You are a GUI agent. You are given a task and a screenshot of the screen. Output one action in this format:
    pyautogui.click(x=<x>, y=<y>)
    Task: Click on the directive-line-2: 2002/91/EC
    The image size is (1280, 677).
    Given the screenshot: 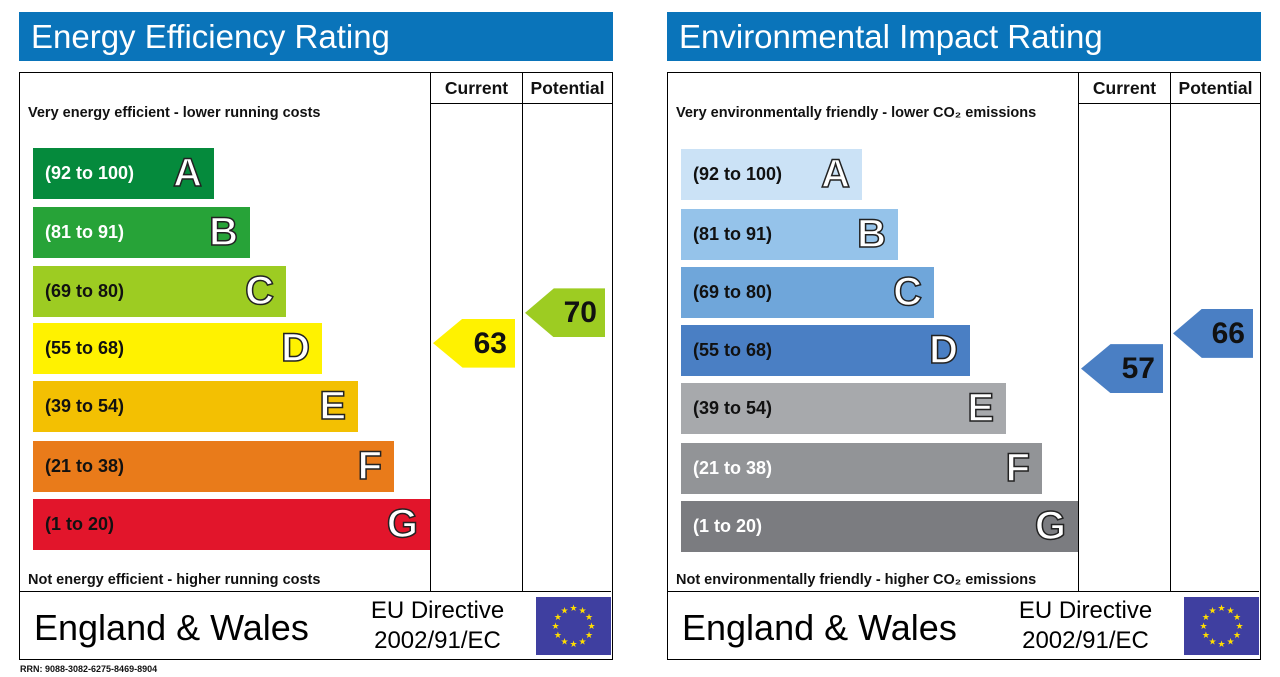 What is the action you would take?
    pyautogui.click(x=1085, y=640)
    